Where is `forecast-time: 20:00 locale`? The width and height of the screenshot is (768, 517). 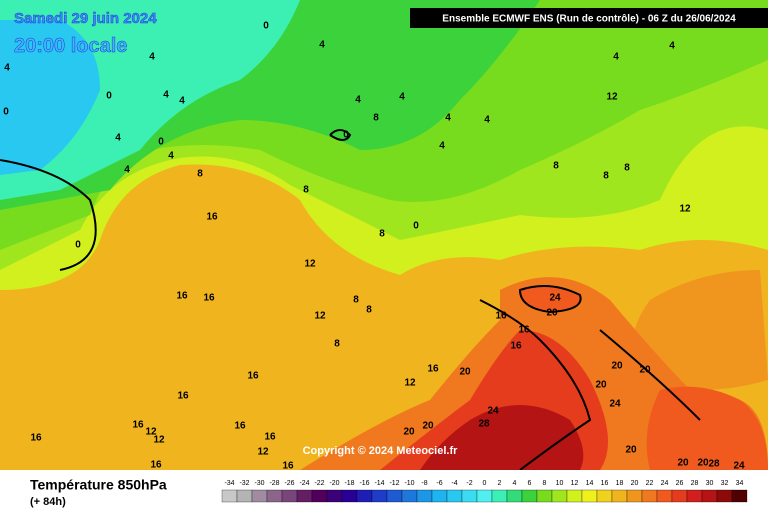
forecast-time: 20:00 locale is located at coordinates (70, 46).